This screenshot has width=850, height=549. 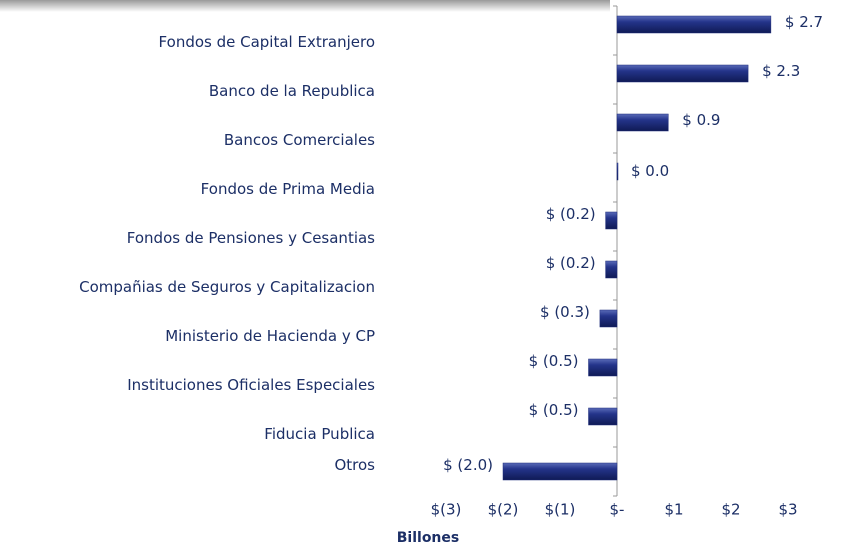 I want to click on x-tick-label: $(2), so click(x=503, y=510).